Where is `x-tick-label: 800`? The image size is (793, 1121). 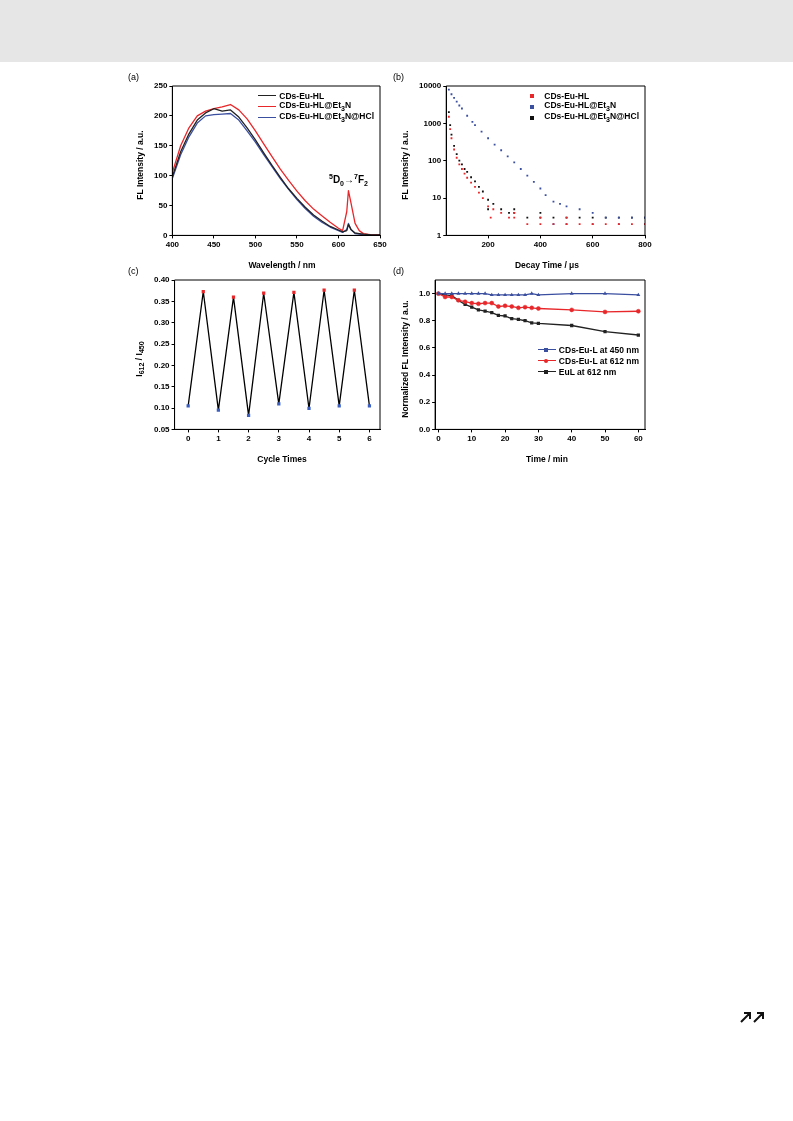
x-tick-label: 800 is located at coordinates (645, 245).